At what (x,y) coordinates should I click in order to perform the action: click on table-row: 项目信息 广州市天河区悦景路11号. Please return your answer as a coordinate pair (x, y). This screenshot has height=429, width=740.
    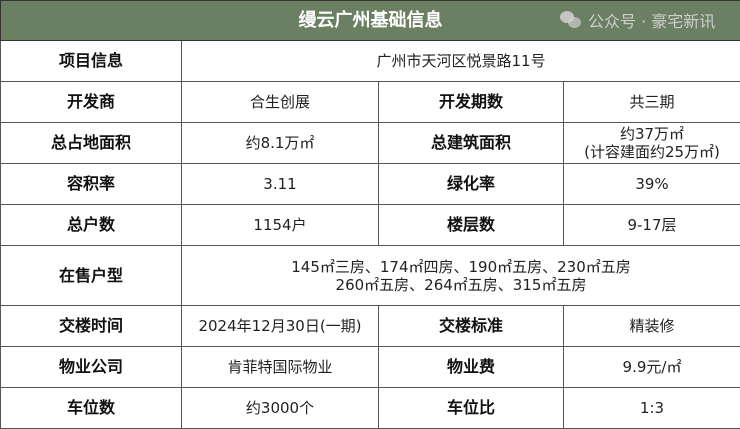
    Looking at the image, I should click on (370, 61).